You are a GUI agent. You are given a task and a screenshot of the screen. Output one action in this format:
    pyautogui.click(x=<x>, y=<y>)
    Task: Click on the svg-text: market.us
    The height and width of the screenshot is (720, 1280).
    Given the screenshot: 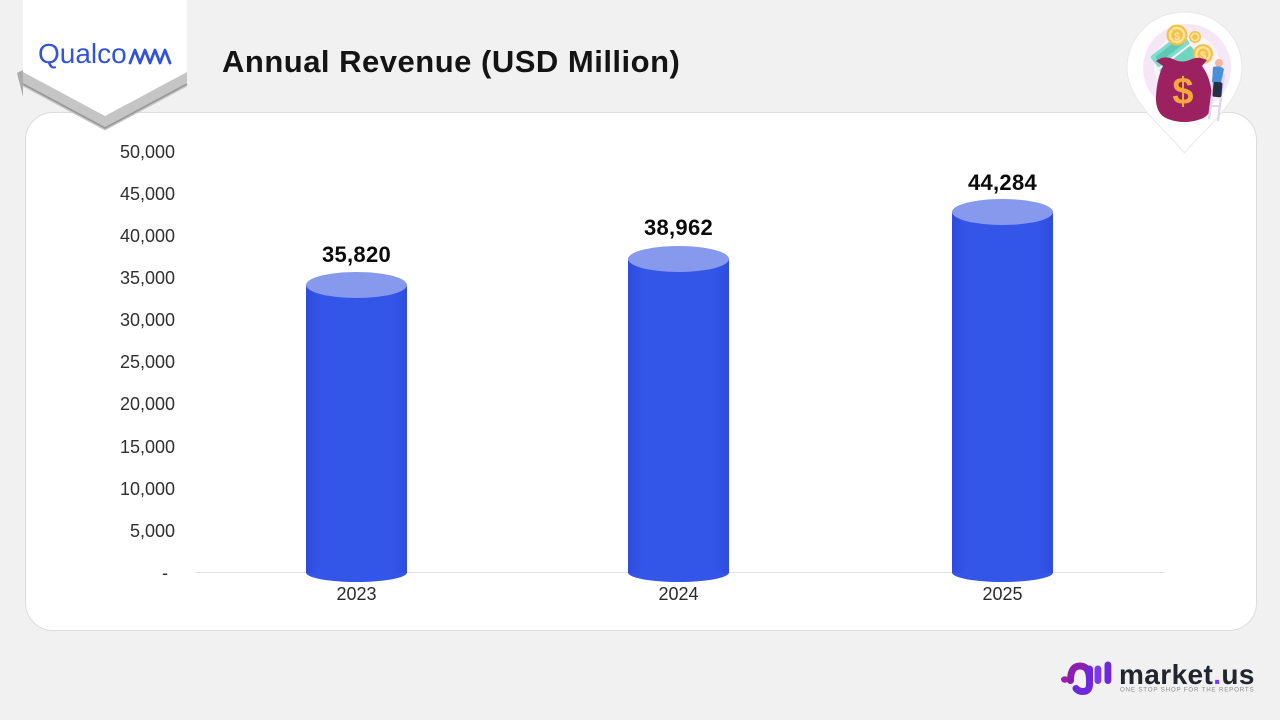 What is the action you would take?
    pyautogui.click(x=1187, y=674)
    